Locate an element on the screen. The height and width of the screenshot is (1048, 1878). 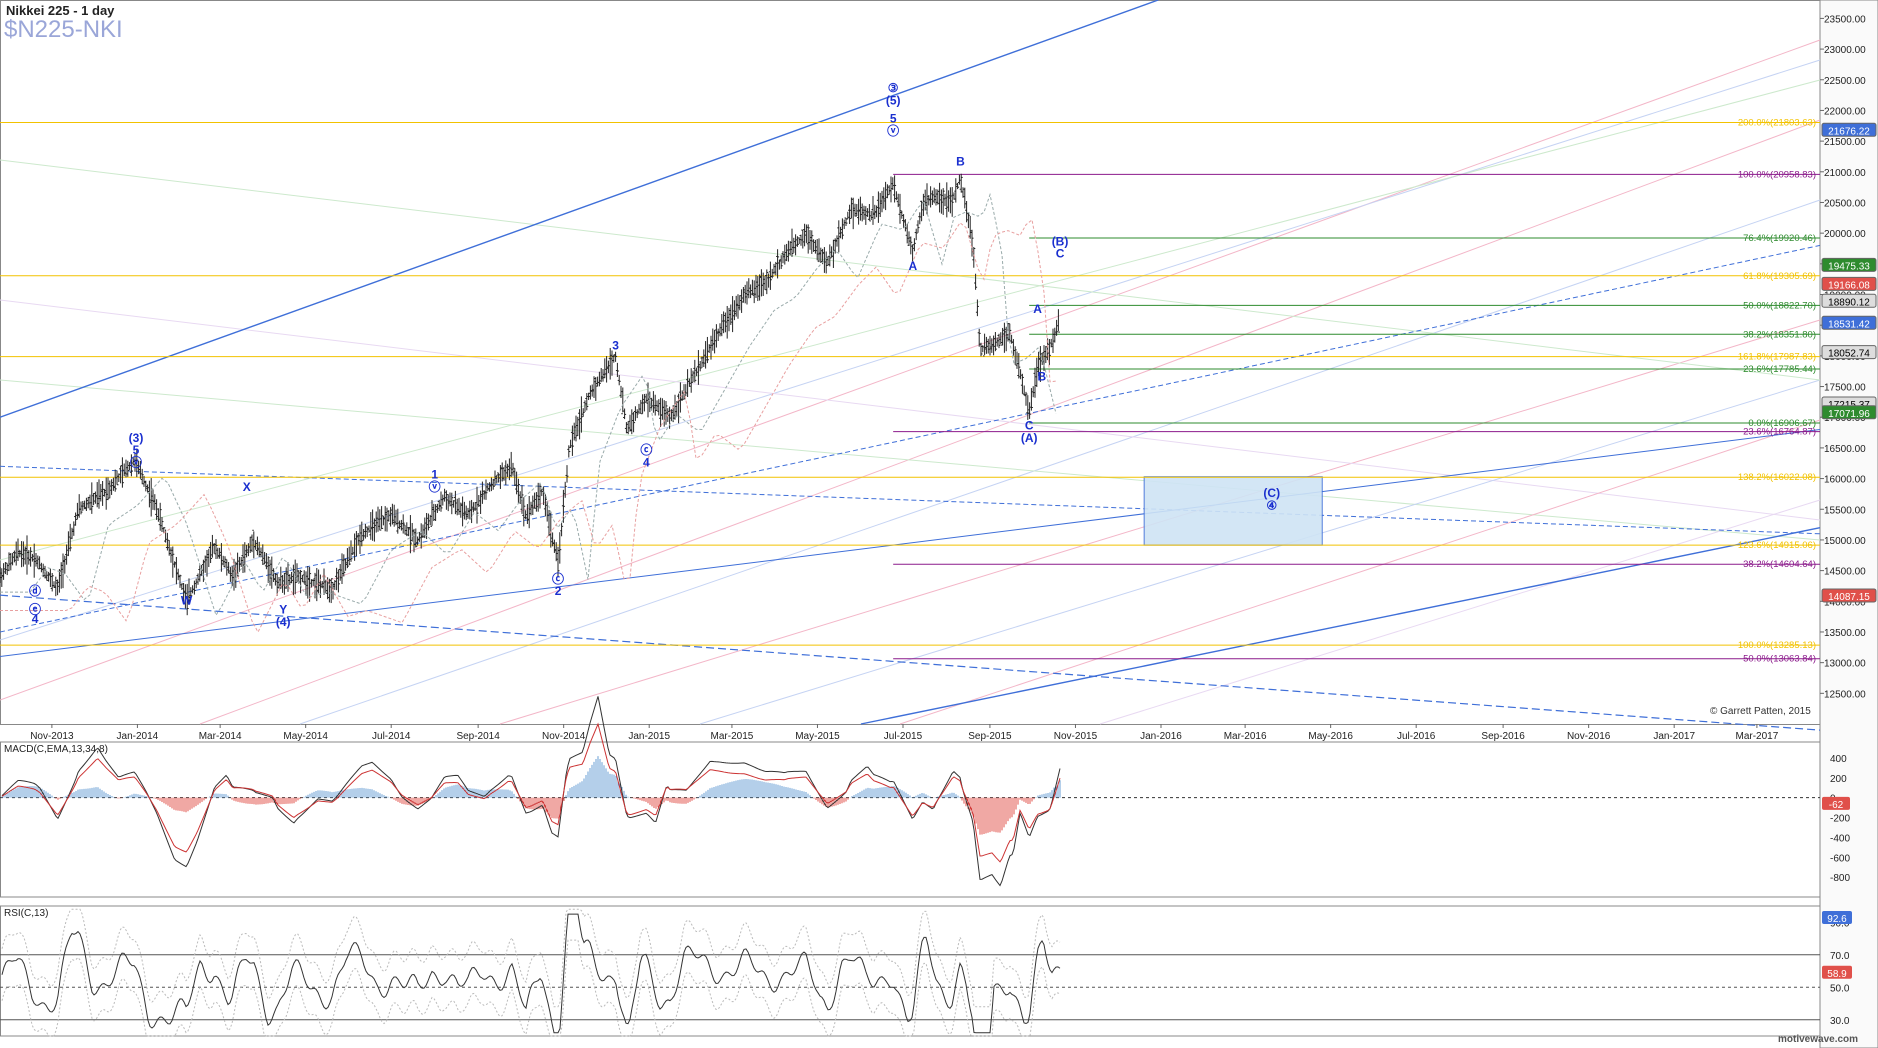
price-badge-label: 19475.33 is located at coordinates (1849, 266).